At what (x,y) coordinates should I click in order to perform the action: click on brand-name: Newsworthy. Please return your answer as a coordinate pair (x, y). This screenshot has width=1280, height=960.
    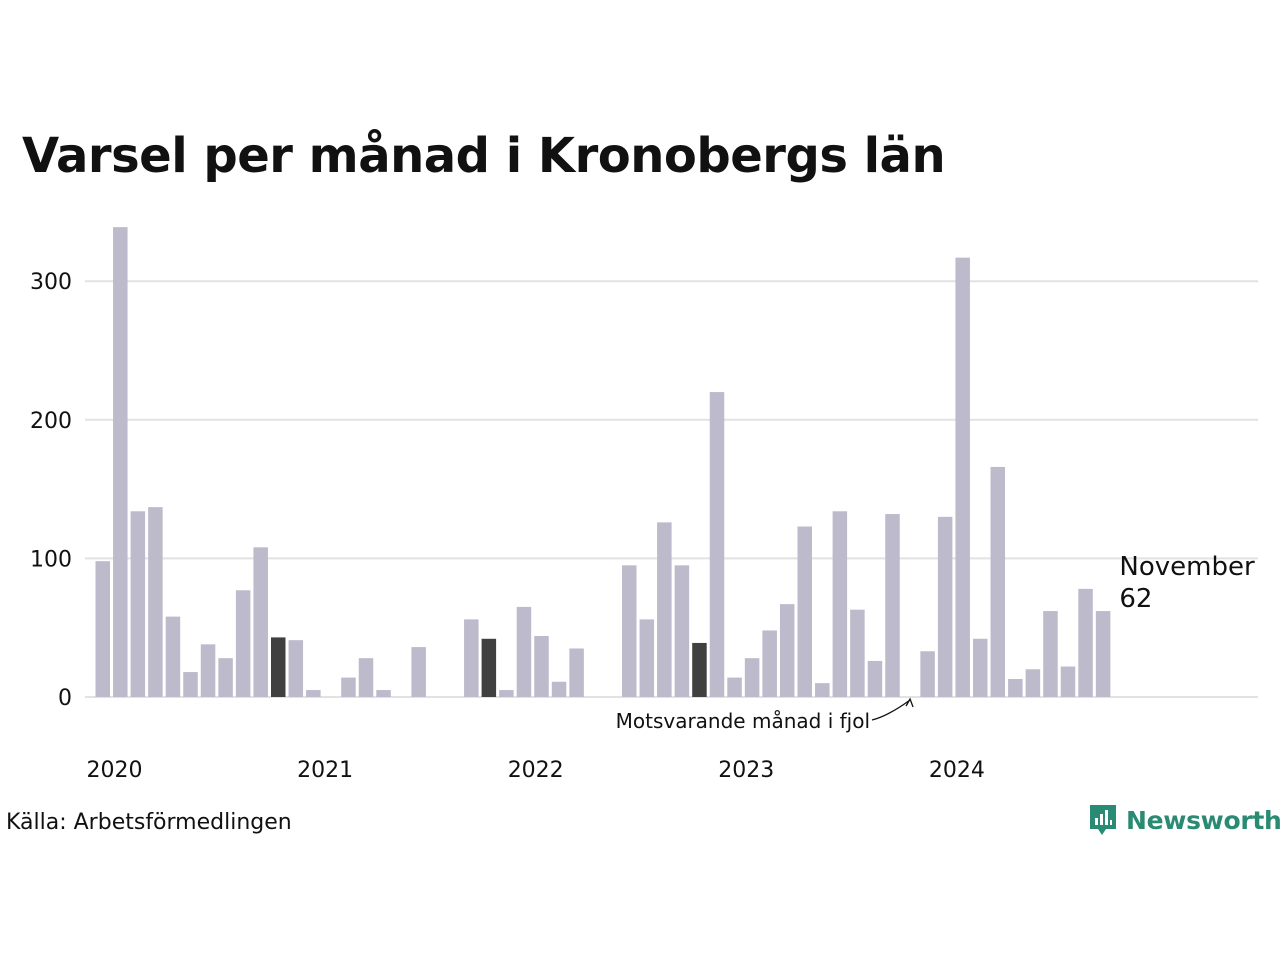
    Looking at the image, I should click on (1203, 820).